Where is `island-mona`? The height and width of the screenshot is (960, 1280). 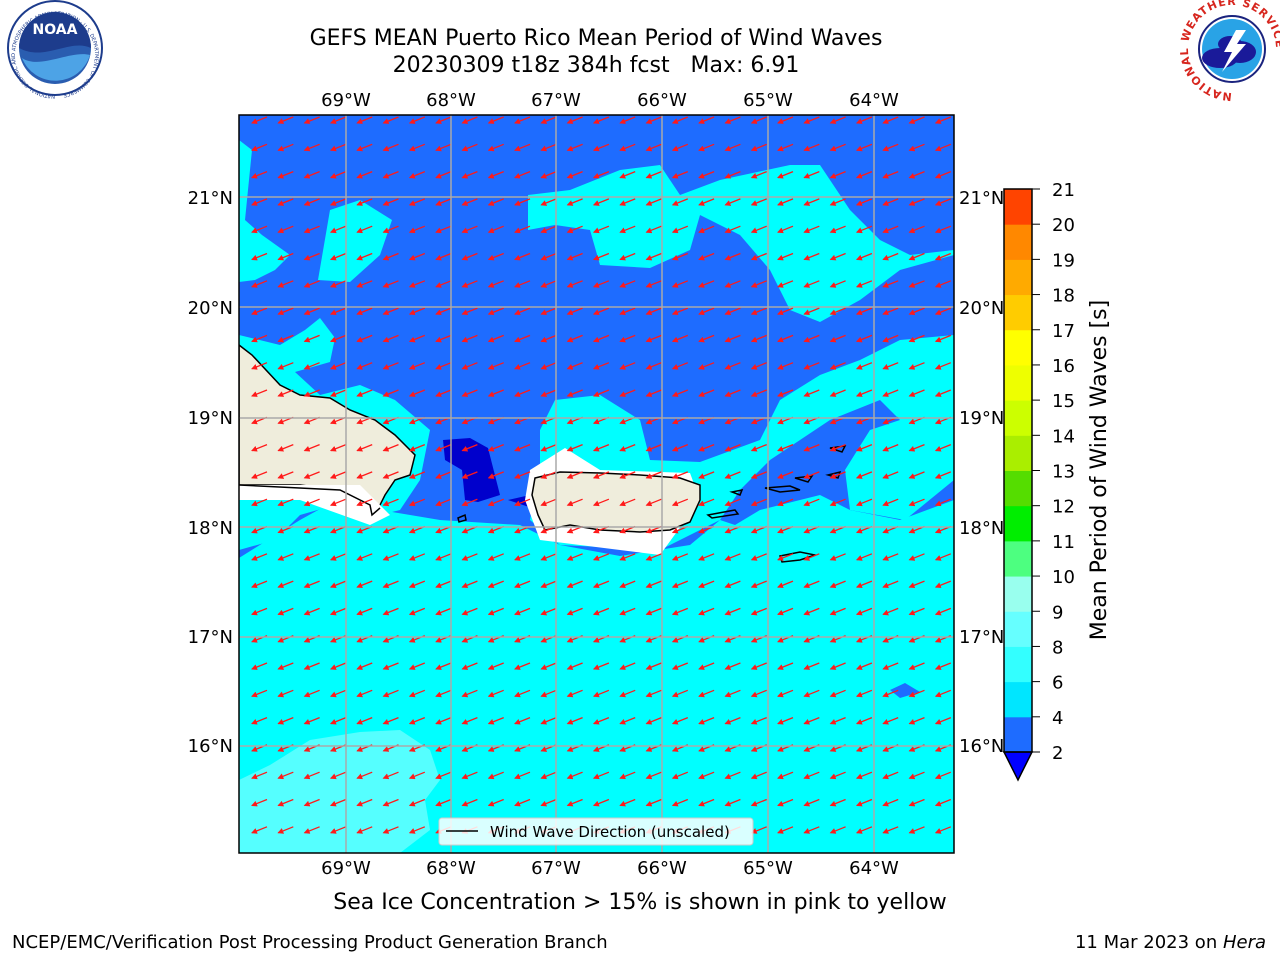
island-mona is located at coordinates (462, 518).